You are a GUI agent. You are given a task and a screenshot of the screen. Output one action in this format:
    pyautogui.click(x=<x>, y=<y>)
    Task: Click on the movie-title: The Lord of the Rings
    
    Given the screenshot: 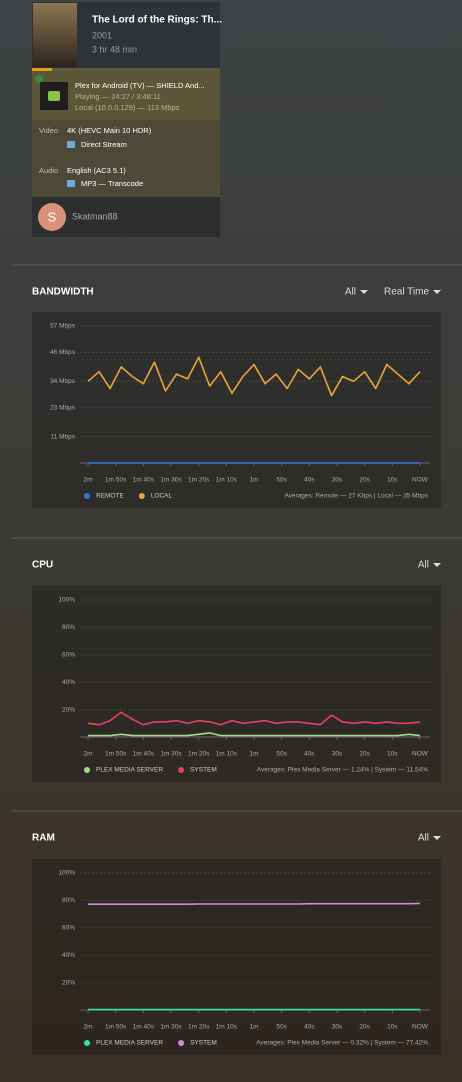 What is the action you would take?
    pyautogui.click(x=157, y=20)
    